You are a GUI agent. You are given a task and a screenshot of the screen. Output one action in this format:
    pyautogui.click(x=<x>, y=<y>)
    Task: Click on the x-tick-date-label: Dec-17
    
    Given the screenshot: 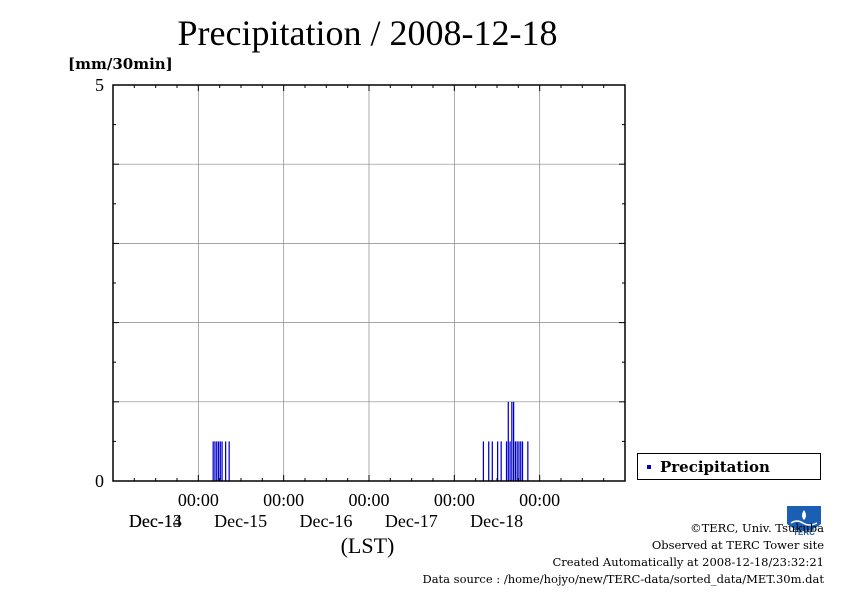 What is the action you would take?
    pyautogui.click(x=411, y=521)
    